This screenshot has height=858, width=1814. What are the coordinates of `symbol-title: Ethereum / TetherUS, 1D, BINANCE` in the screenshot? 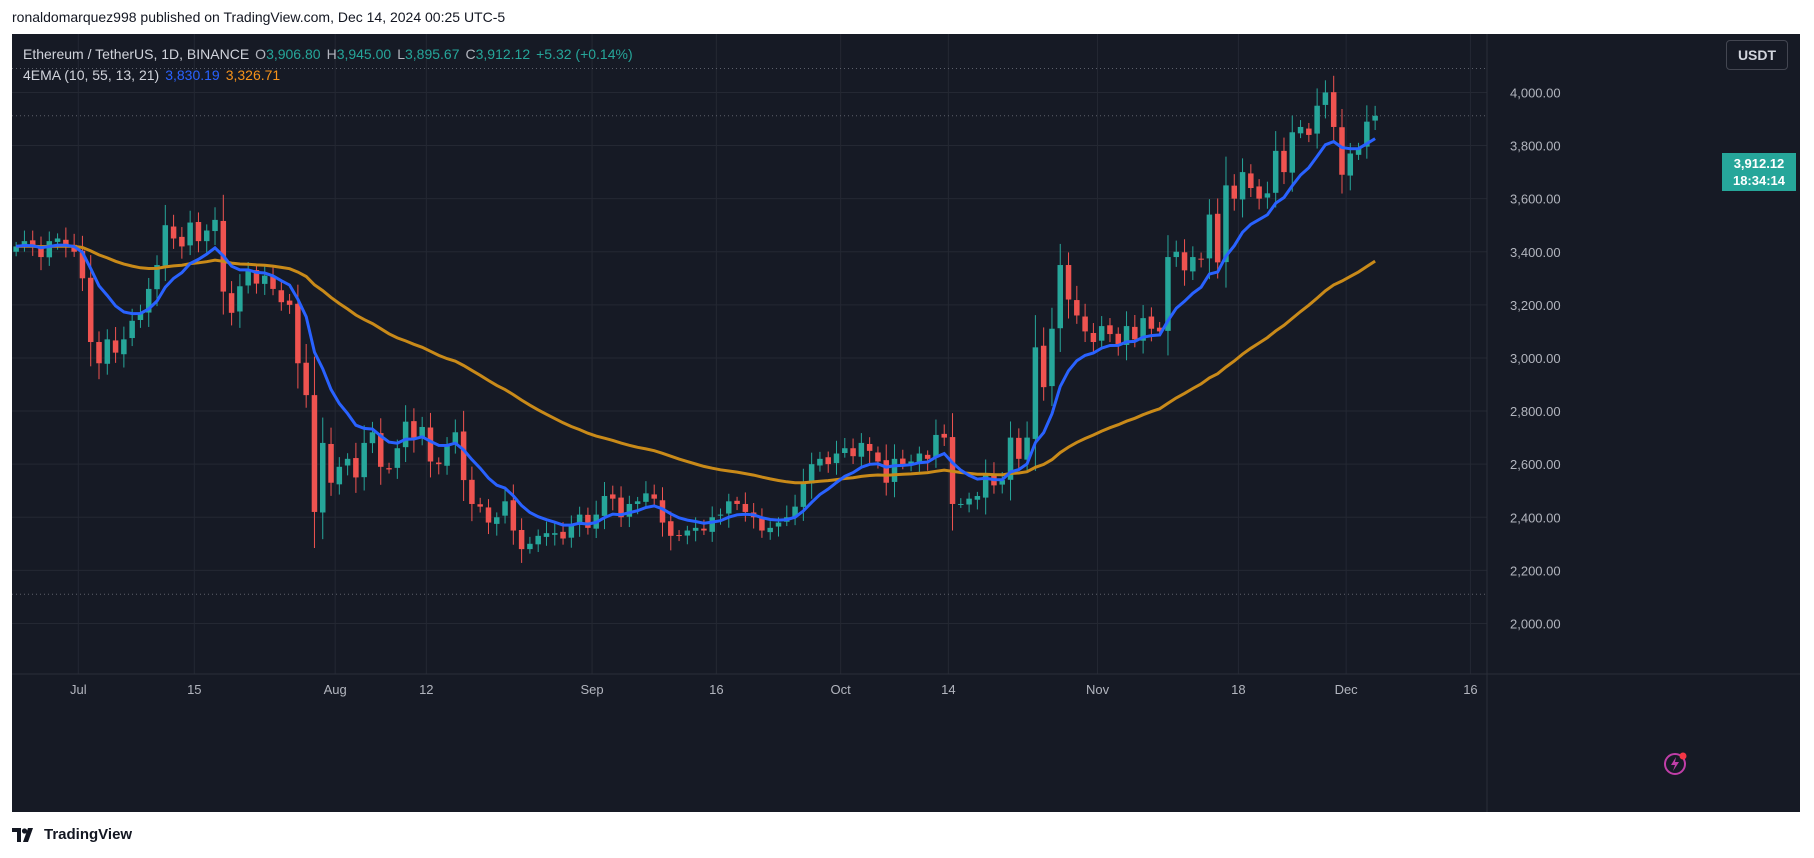 It's located at (136, 54).